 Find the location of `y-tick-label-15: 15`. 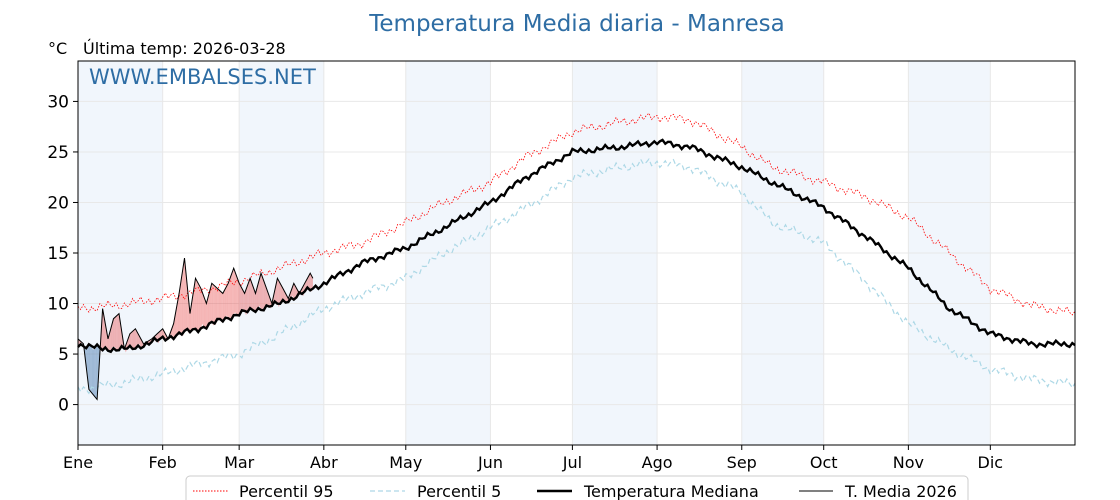

y-tick-label-15: 15 is located at coordinates (58, 254).